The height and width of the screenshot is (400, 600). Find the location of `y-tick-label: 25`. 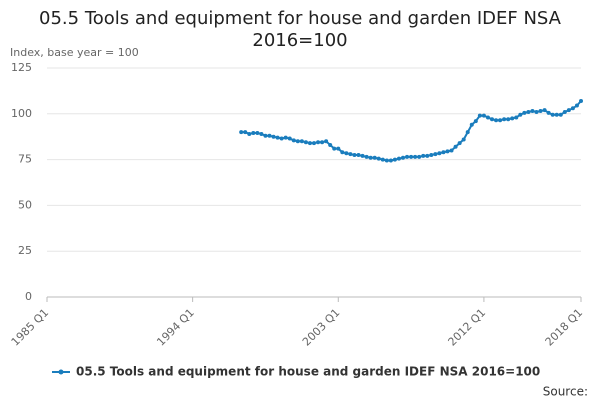

y-tick-label: 25 is located at coordinates (25, 250).